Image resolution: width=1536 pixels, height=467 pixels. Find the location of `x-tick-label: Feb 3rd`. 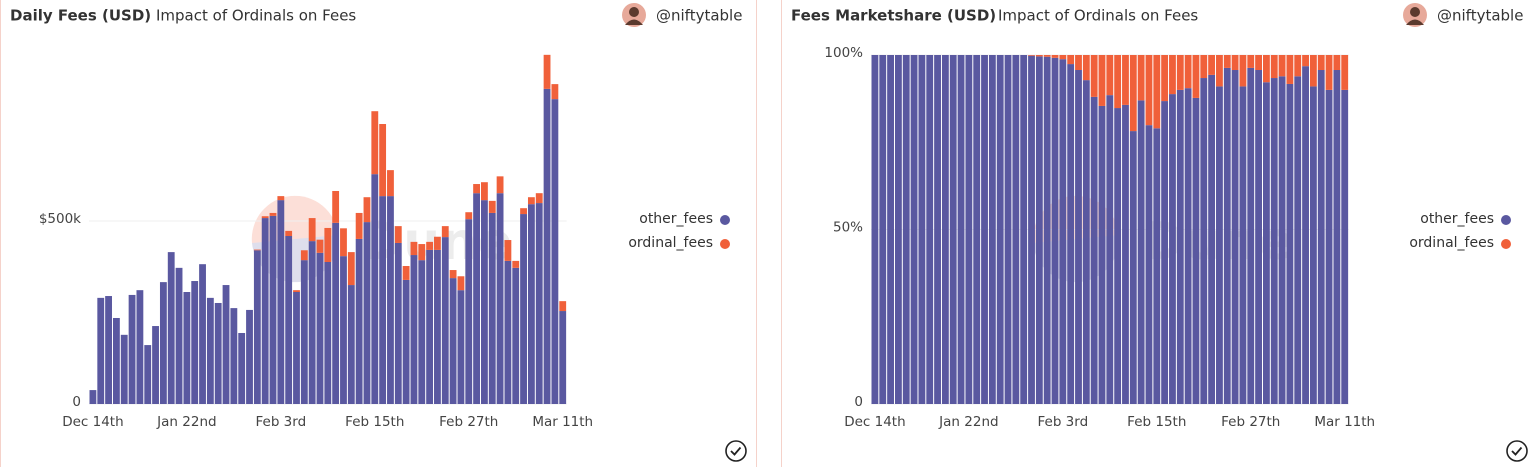

x-tick-label: Feb 3rd is located at coordinates (1062, 422).